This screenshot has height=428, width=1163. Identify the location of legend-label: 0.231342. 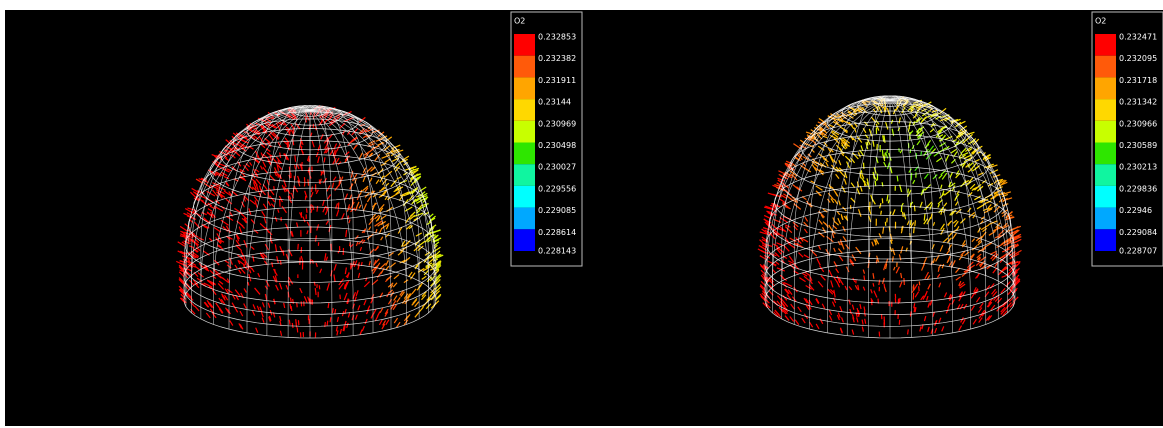
(1138, 102).